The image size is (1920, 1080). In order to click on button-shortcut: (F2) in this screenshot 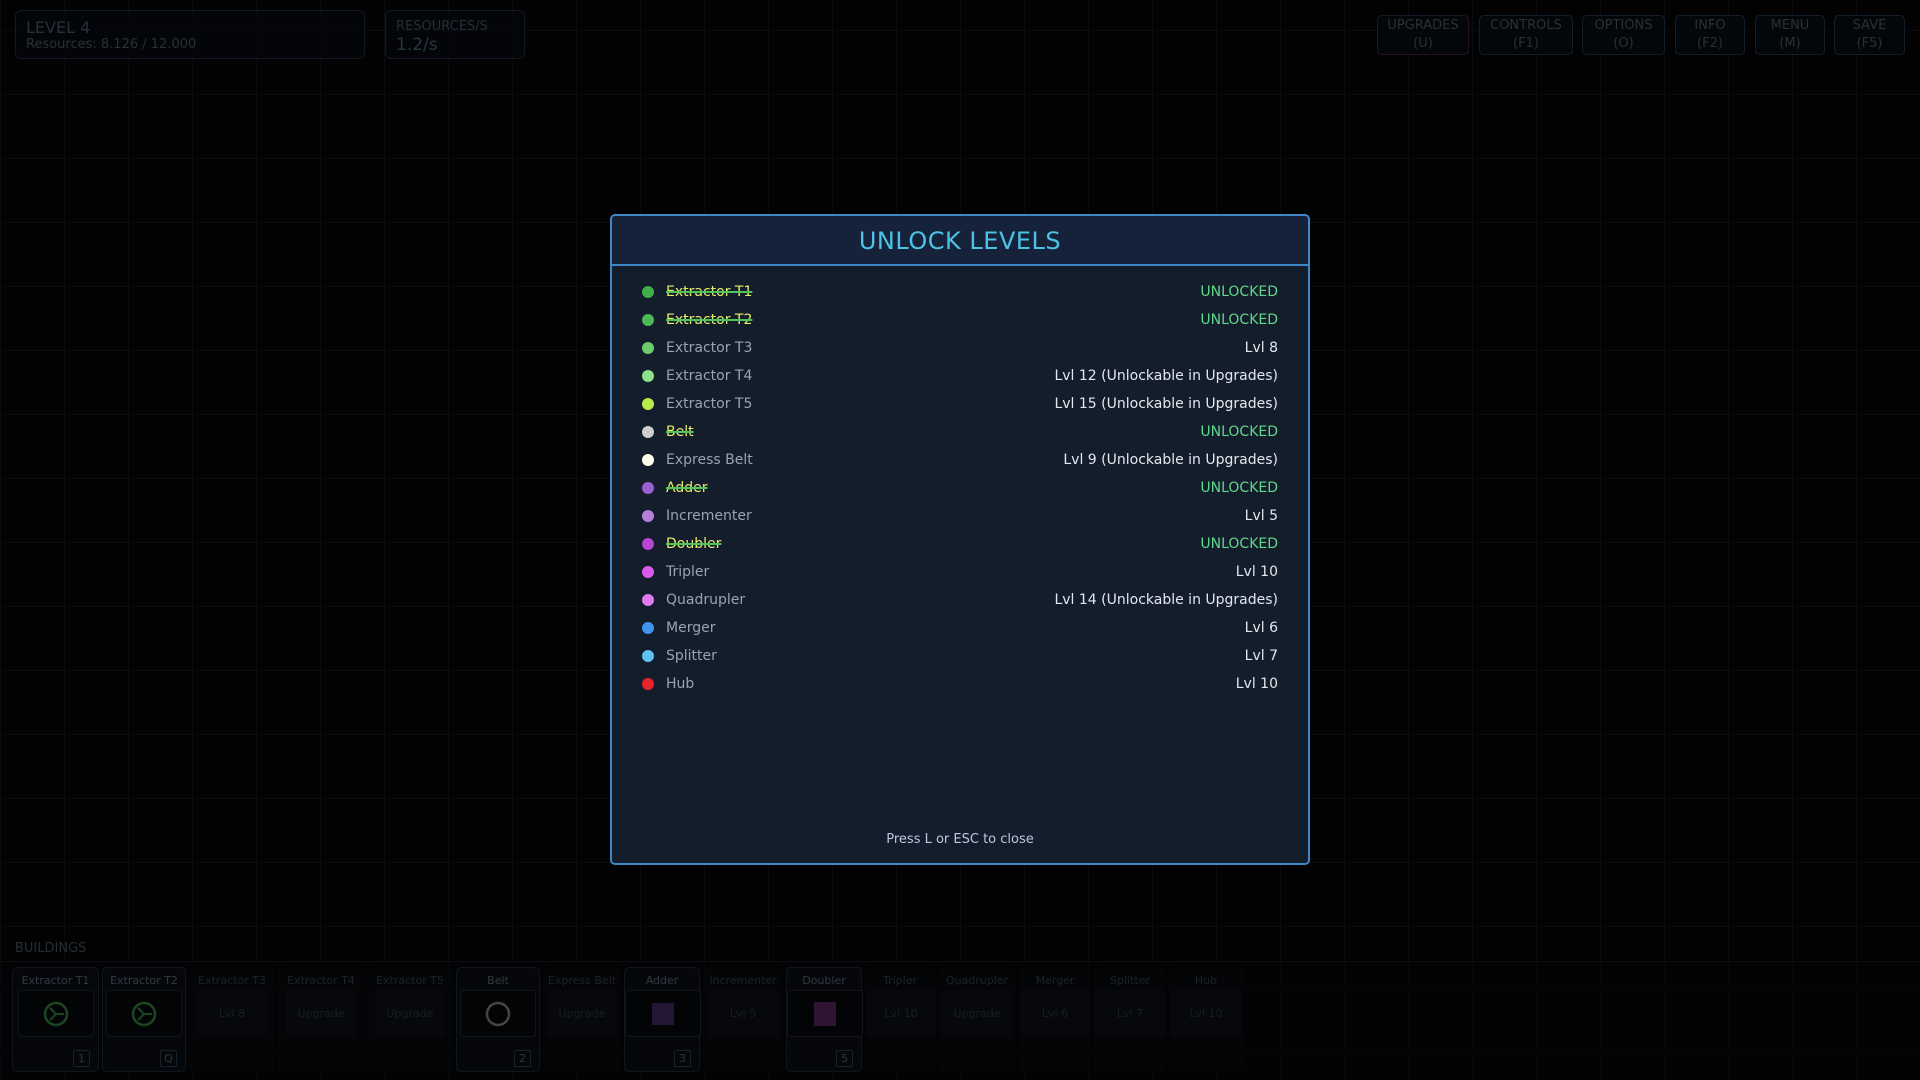, I will do `click(1710, 43)`.